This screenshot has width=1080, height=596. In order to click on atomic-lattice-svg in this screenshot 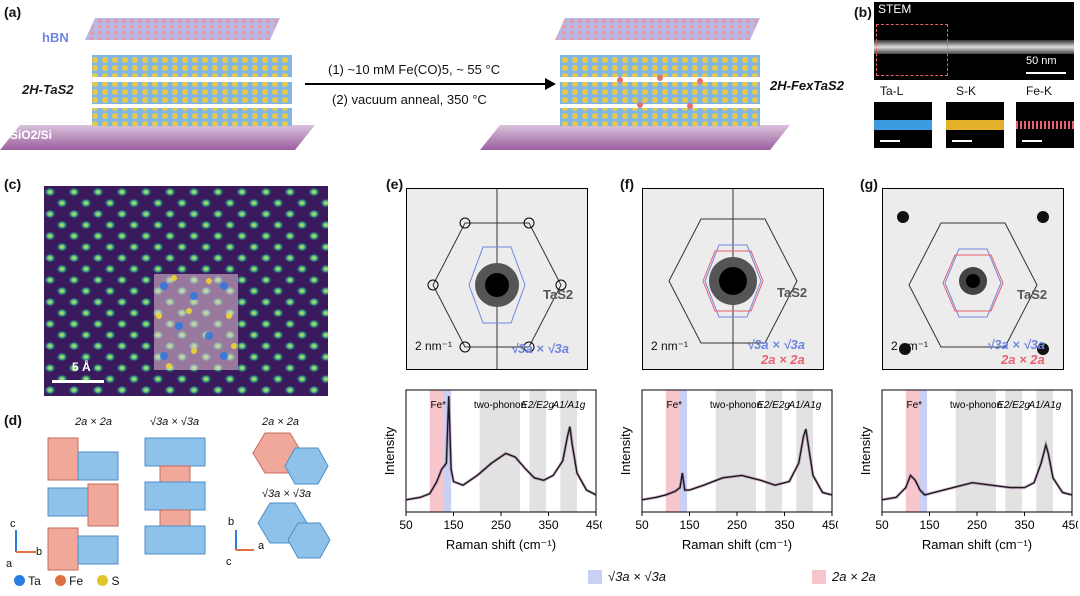, I will do `click(186, 291)`.